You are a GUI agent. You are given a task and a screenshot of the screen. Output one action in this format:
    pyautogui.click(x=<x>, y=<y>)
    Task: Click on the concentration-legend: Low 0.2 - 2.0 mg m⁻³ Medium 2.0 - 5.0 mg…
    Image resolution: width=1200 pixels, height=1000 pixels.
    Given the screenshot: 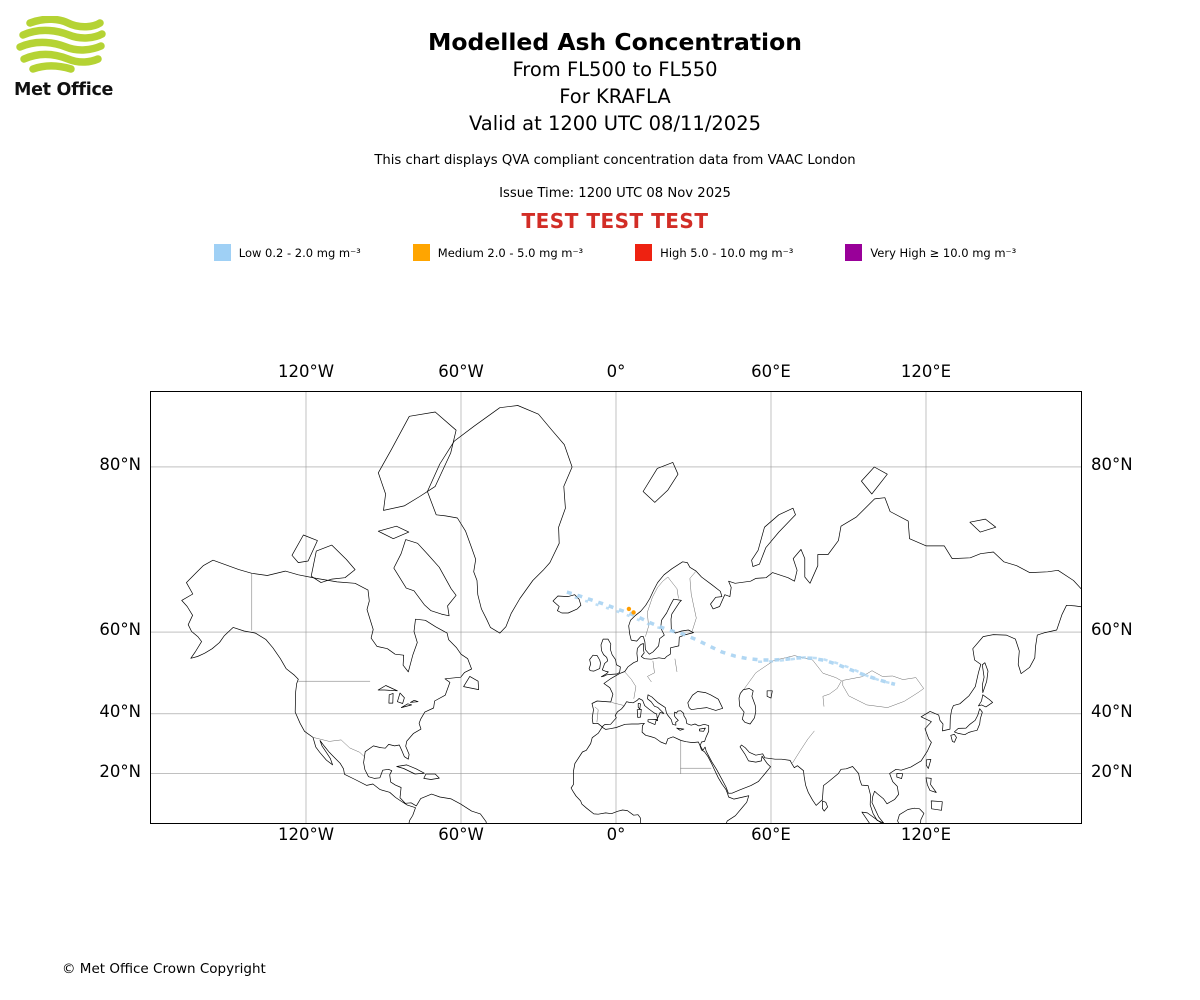 What is the action you would take?
    pyautogui.click(x=615, y=252)
    